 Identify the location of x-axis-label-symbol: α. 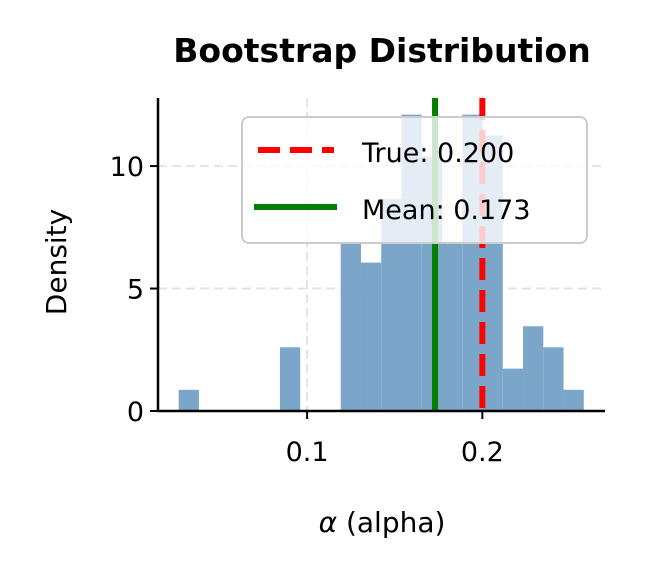
(328, 522).